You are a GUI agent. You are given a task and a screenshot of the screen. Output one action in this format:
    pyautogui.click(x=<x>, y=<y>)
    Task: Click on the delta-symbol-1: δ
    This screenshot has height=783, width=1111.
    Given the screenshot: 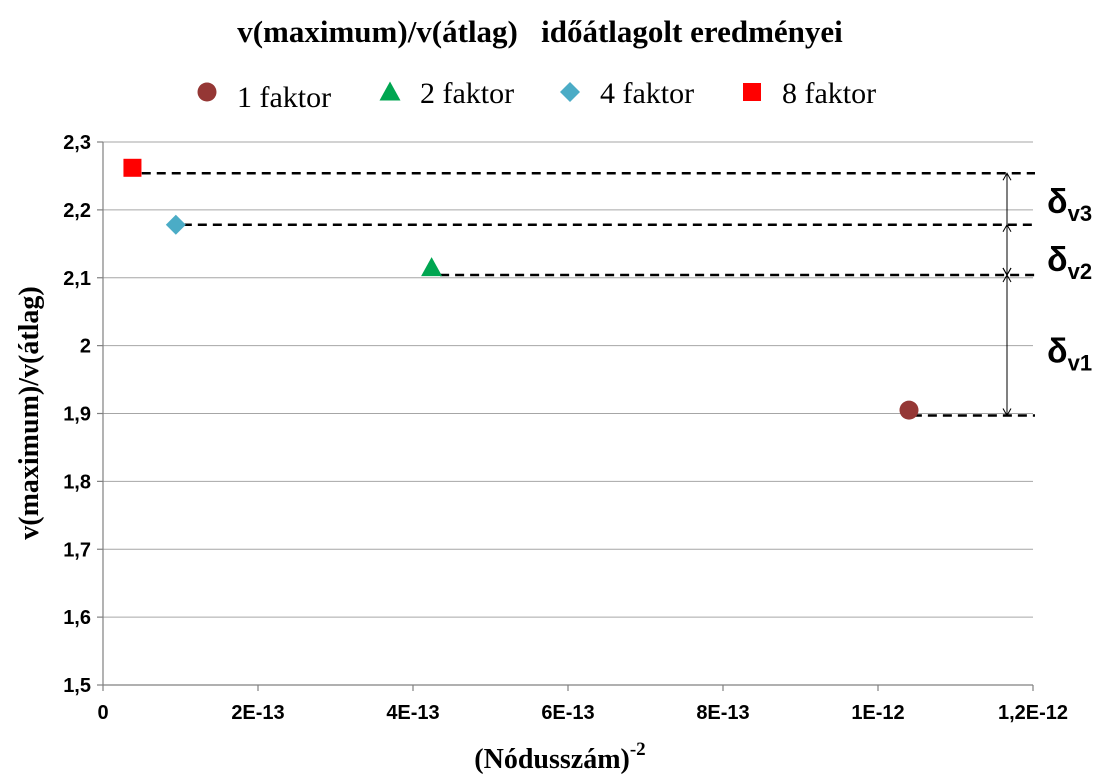 What is the action you would take?
    pyautogui.click(x=1057, y=260)
    